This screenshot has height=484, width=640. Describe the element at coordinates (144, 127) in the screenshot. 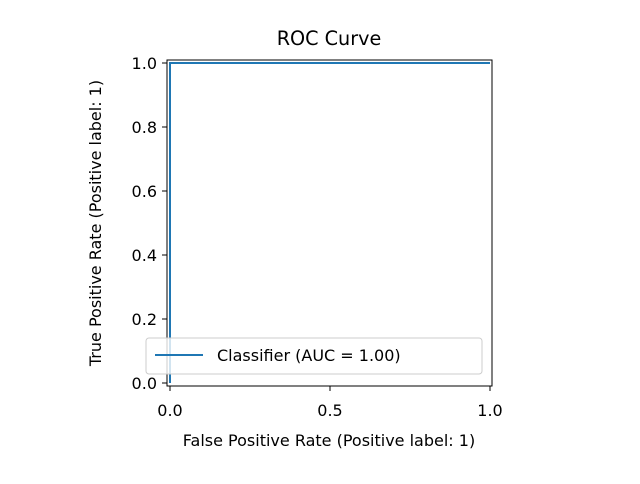

I see `y-tick-label: 0.8` at that location.